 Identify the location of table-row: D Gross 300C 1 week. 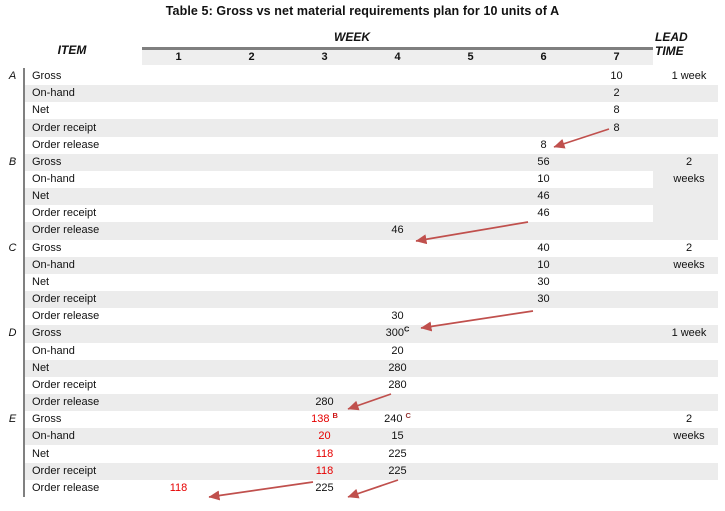
(362, 333).